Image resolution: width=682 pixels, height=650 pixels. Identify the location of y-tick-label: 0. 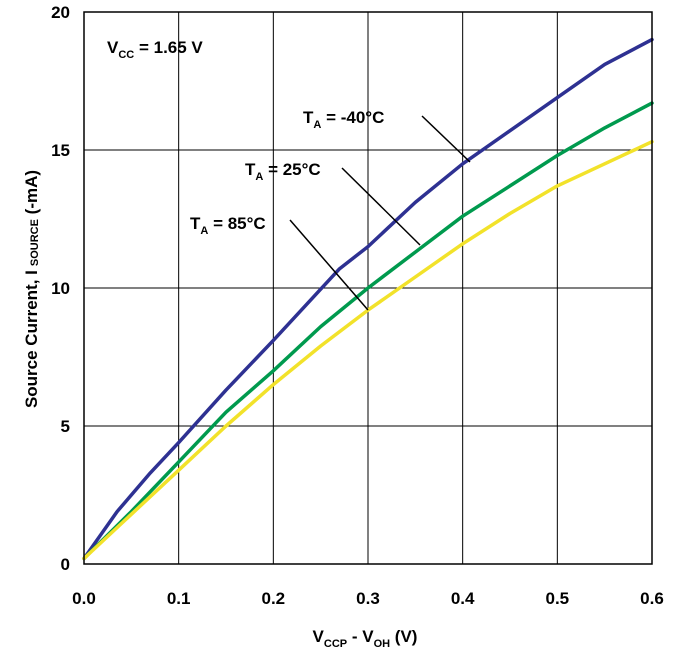
(65, 564).